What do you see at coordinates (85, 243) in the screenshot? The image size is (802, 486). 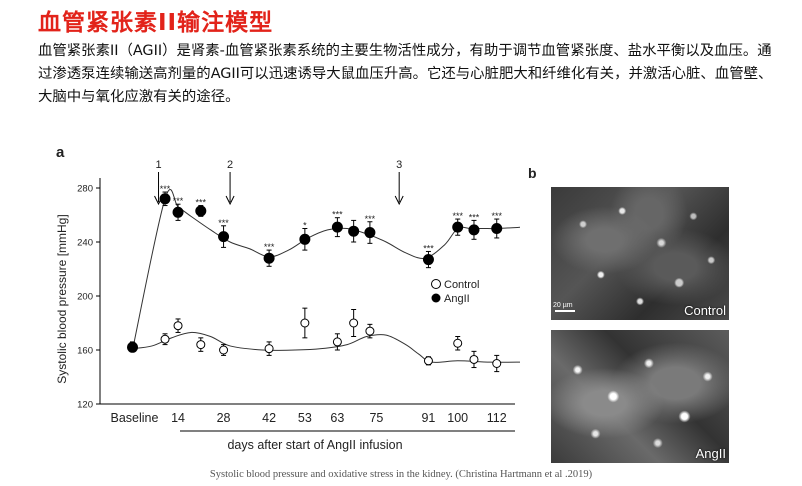 I see `y-tick-label: 240` at bounding box center [85, 243].